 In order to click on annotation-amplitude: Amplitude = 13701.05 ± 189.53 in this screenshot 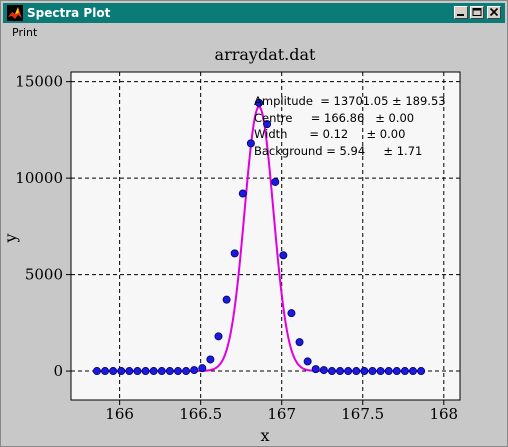, I will do `click(350, 101)`.